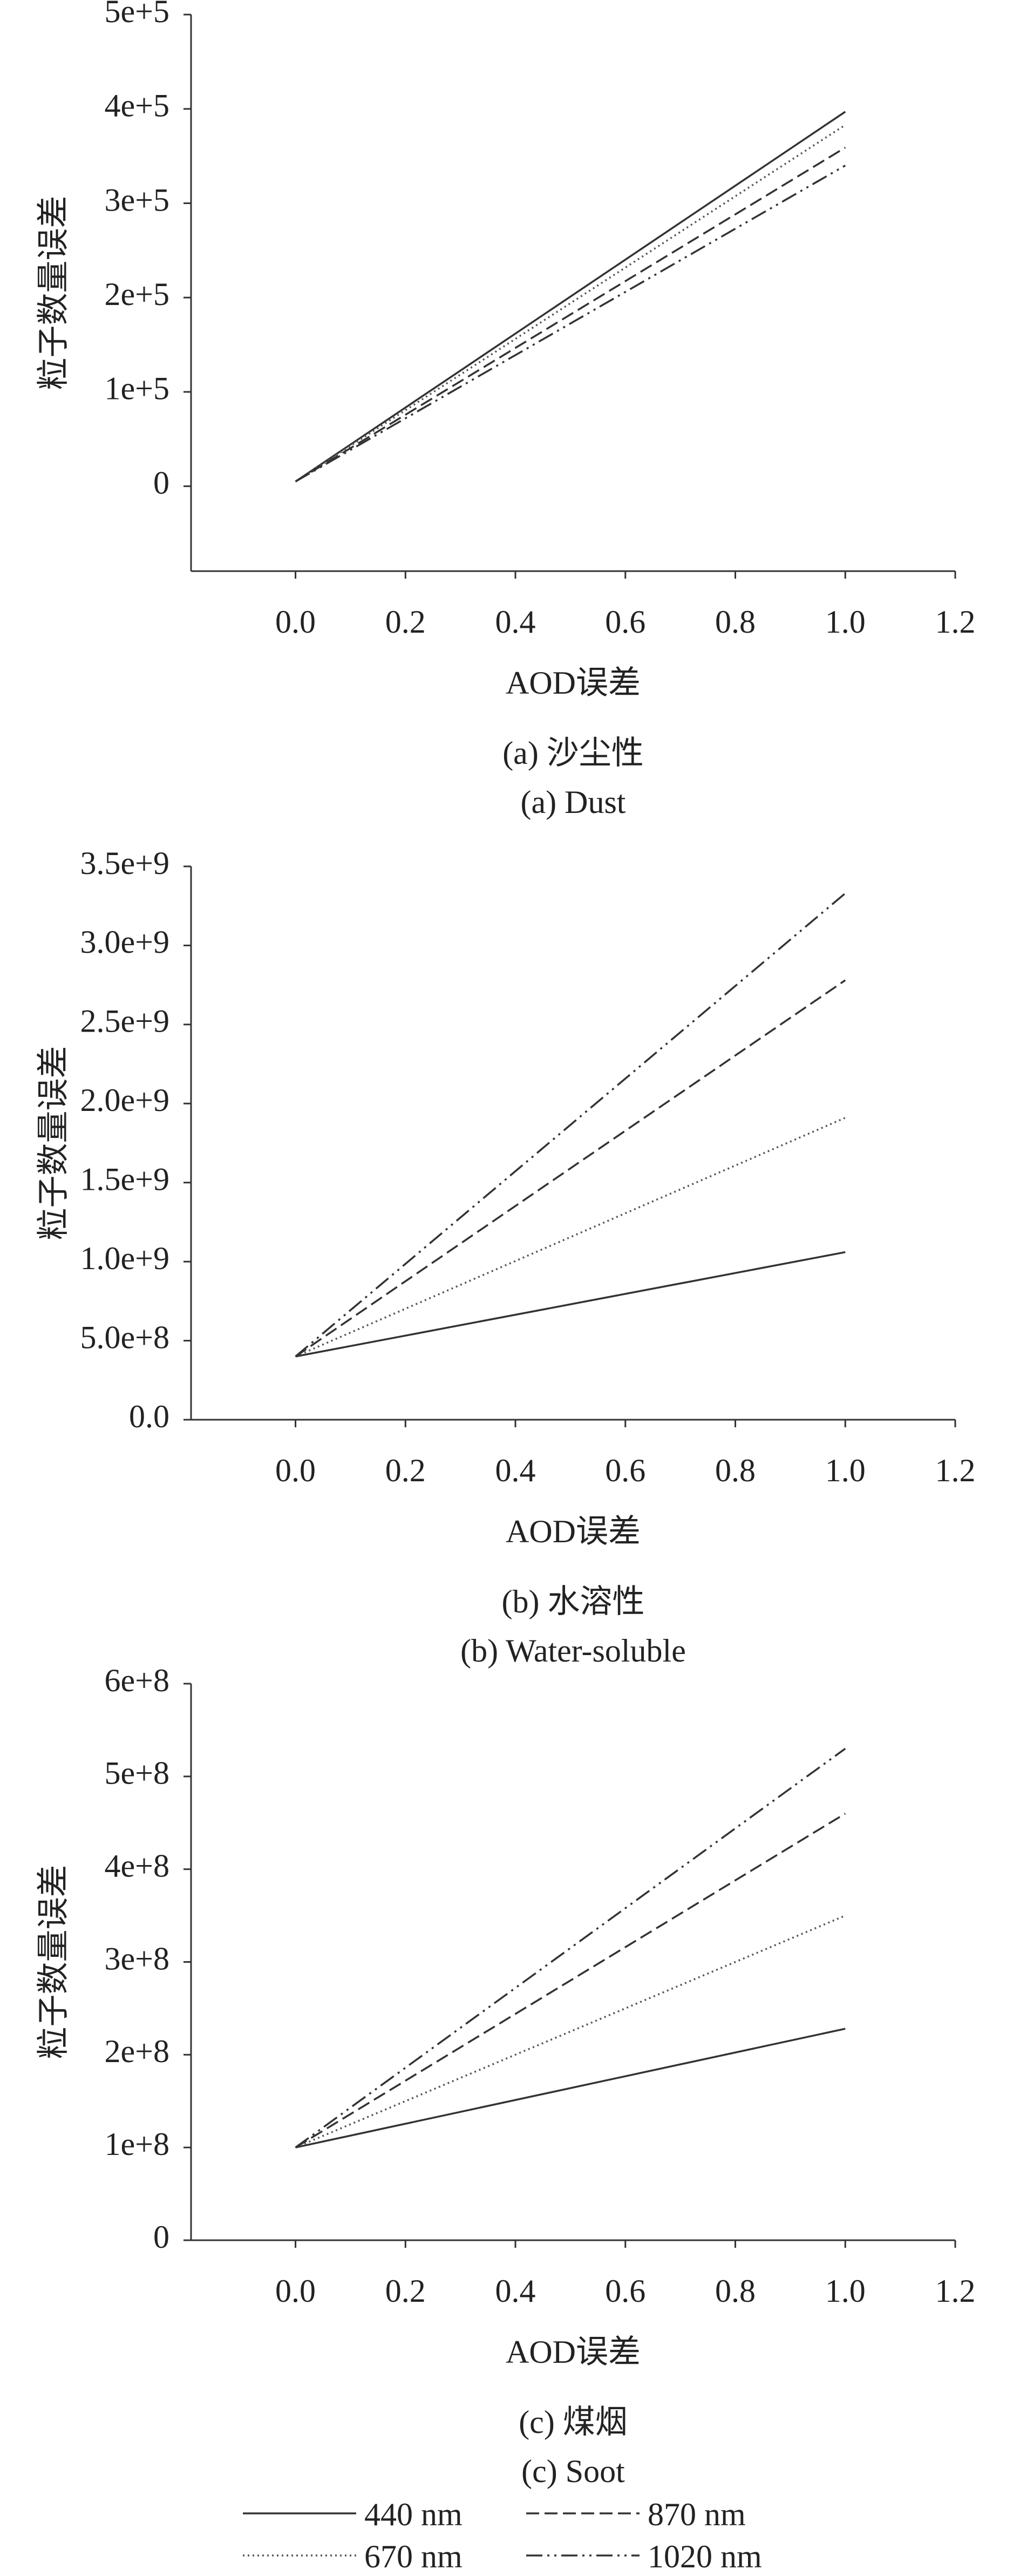 The height and width of the screenshot is (2576, 1020). I want to click on y-tick-label: 2e+8, so click(137, 2051).